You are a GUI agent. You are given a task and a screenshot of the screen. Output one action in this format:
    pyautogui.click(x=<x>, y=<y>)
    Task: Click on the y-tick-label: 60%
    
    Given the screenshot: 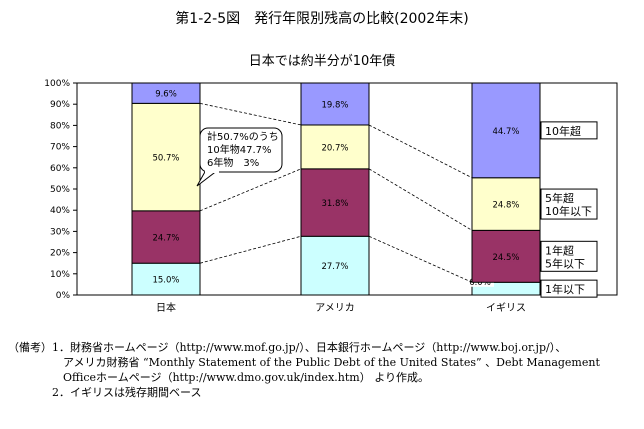 What is the action you would take?
    pyautogui.click(x=60, y=169)
    